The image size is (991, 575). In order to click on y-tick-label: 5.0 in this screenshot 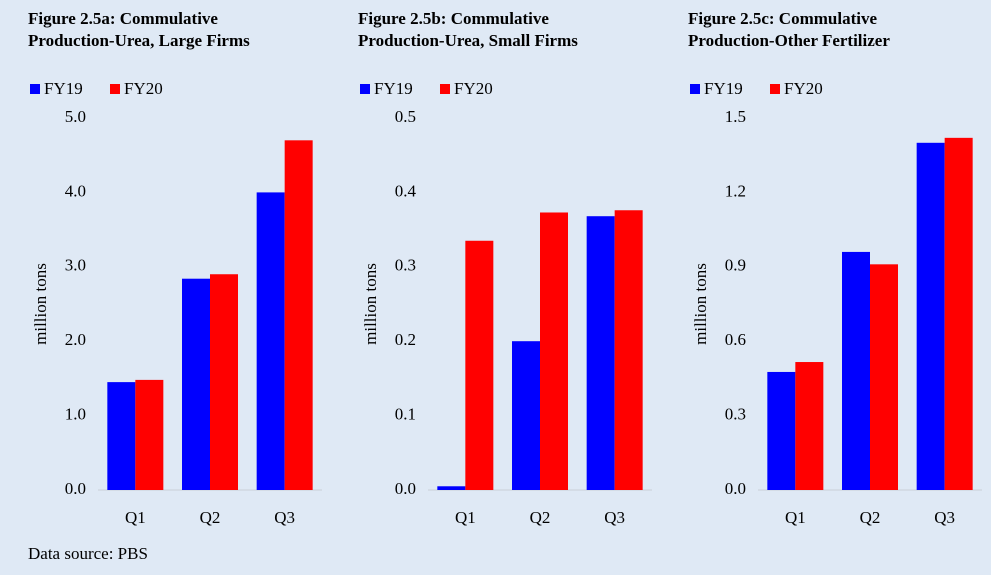, I will do `click(75, 116)`.